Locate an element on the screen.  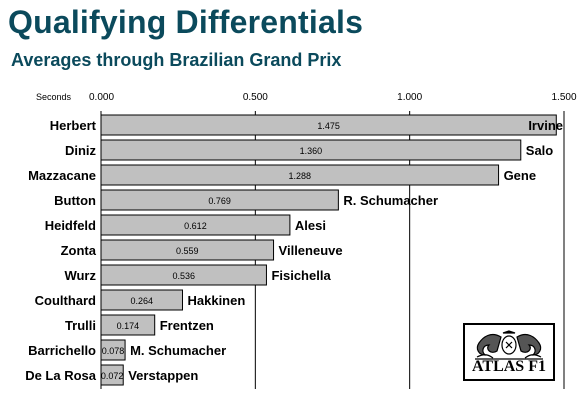
data-label: 0.612 is located at coordinates (195, 226).